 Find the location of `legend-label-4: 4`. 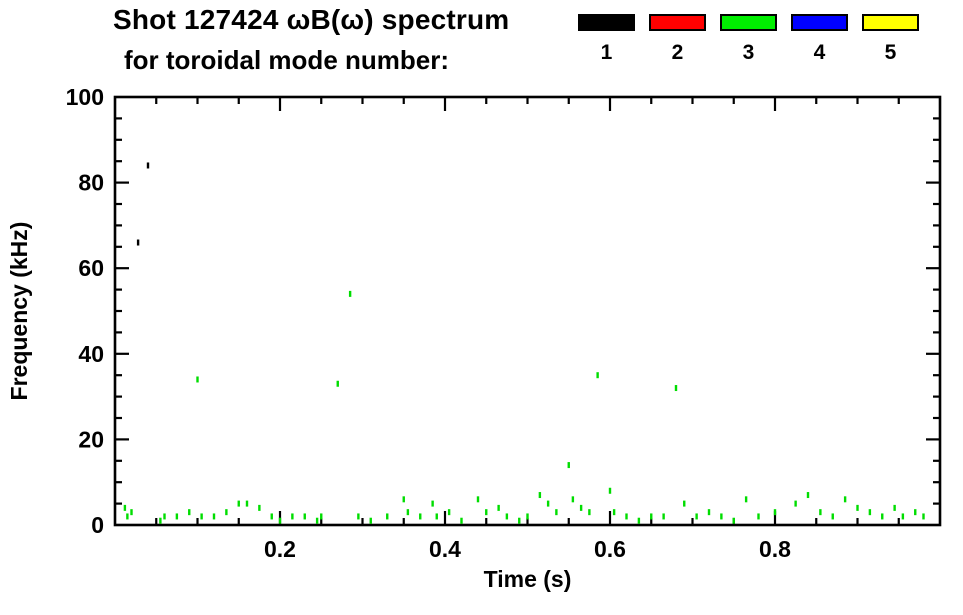

legend-label-4: 4 is located at coordinates (819, 52).